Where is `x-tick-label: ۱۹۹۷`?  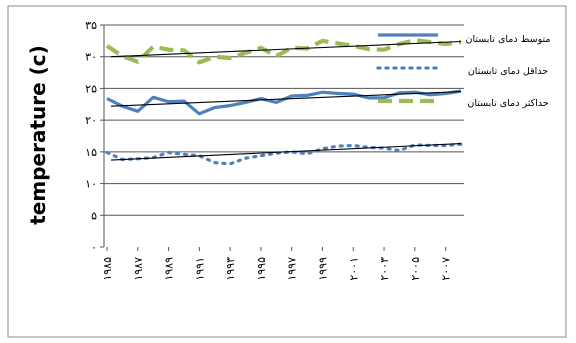 x-tick-label: ۱۹۹۷ is located at coordinates (292, 269).